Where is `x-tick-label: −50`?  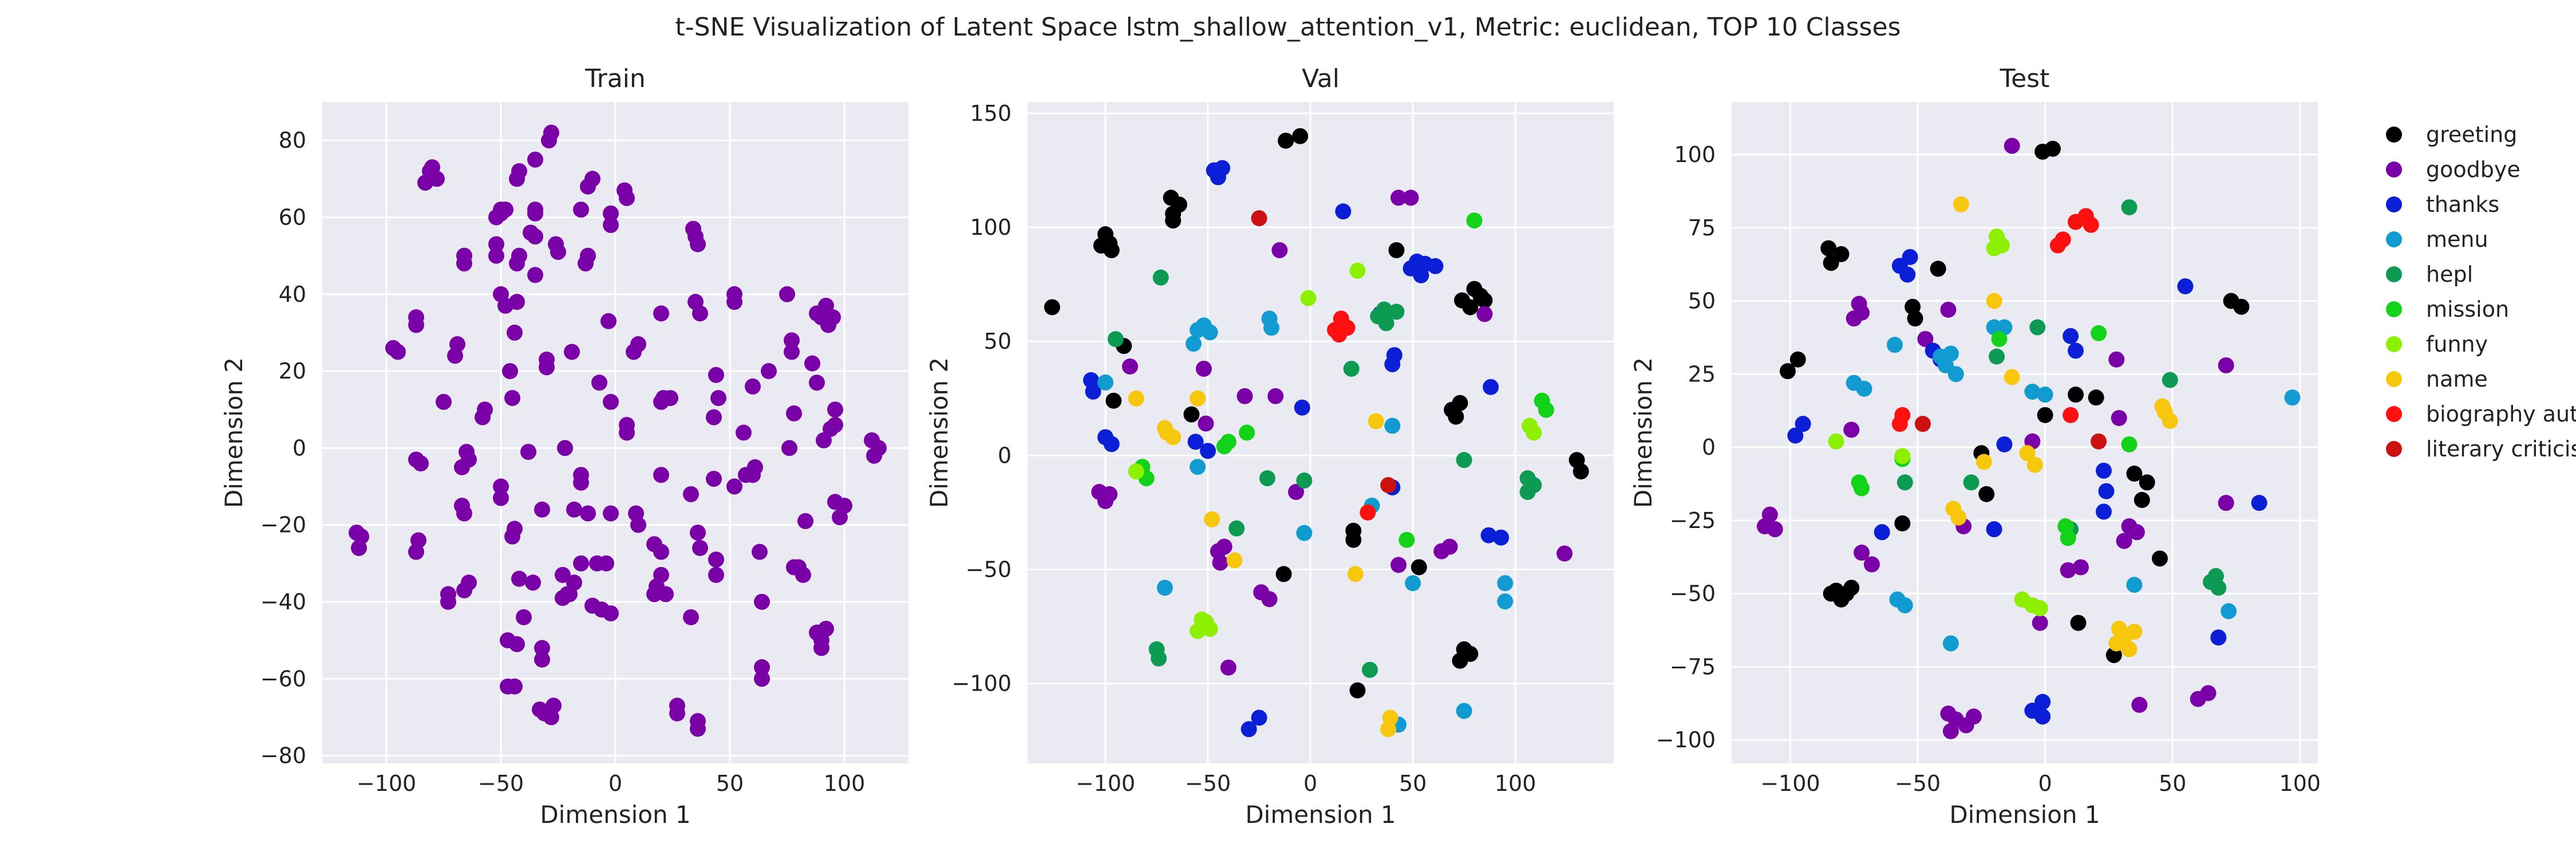 x-tick-label: −50 is located at coordinates (1918, 783).